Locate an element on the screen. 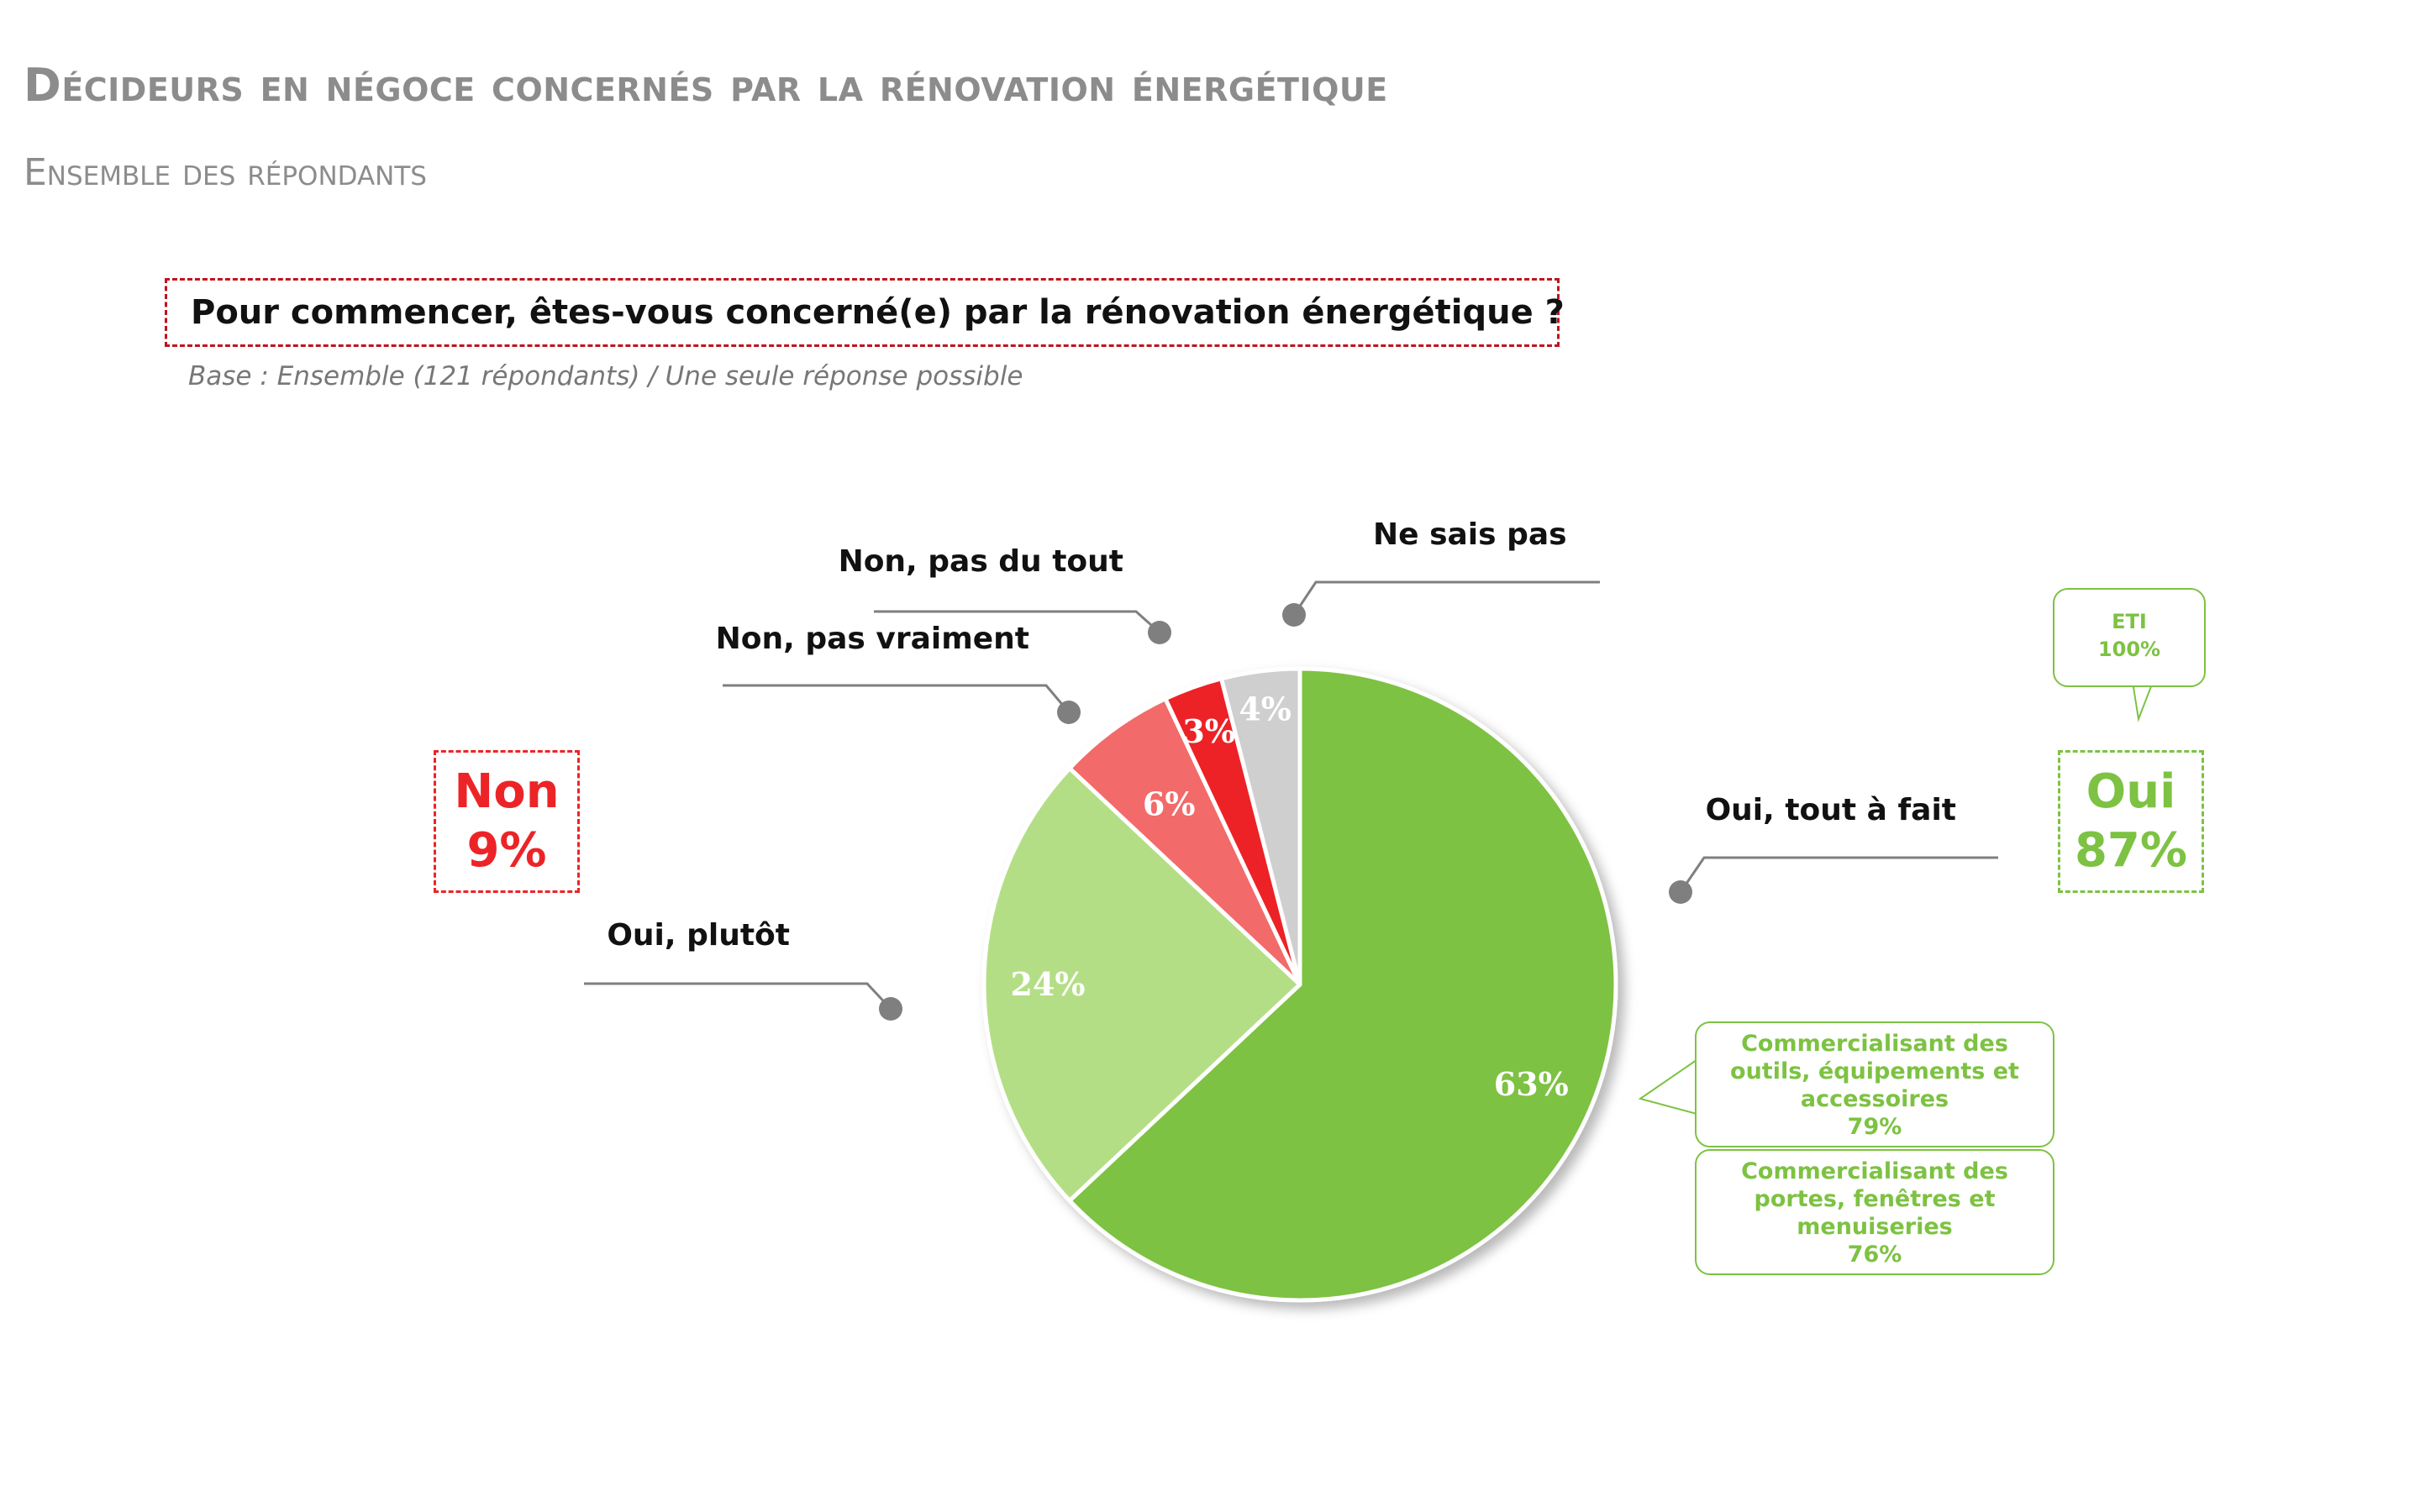 This screenshot has height=1512, width=2420. portes-callout-line2: portes, fenêtres et is located at coordinates (1875, 1199).